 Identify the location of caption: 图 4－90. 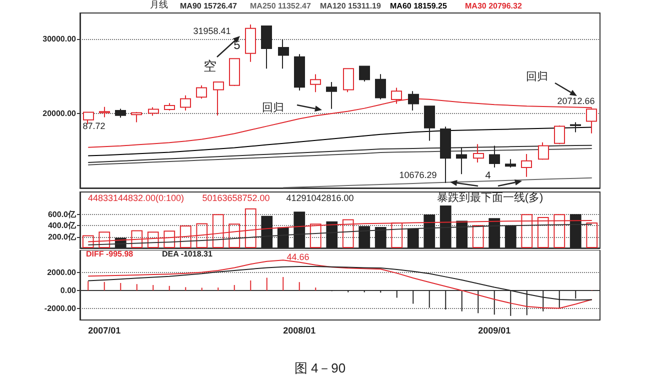
(320, 368).